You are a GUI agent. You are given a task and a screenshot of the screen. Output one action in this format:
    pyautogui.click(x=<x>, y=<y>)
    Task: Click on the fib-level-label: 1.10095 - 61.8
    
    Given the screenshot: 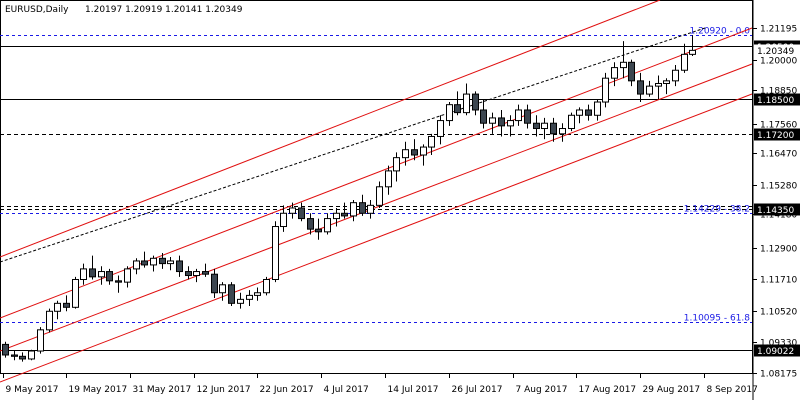 What is the action you would take?
    pyautogui.click(x=717, y=319)
    